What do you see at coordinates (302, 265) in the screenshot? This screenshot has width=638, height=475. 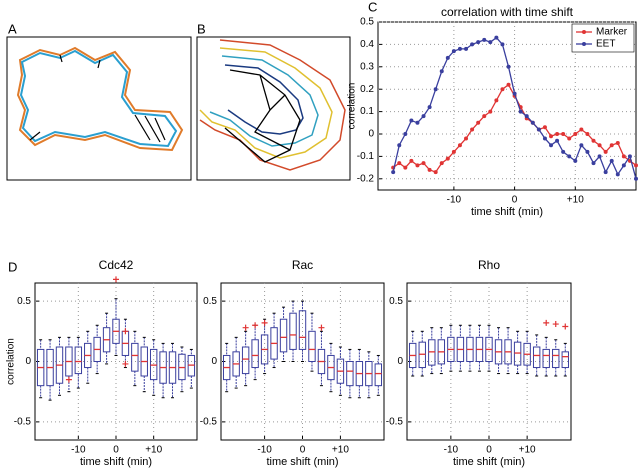 I see `chart-title: Rac` at bounding box center [302, 265].